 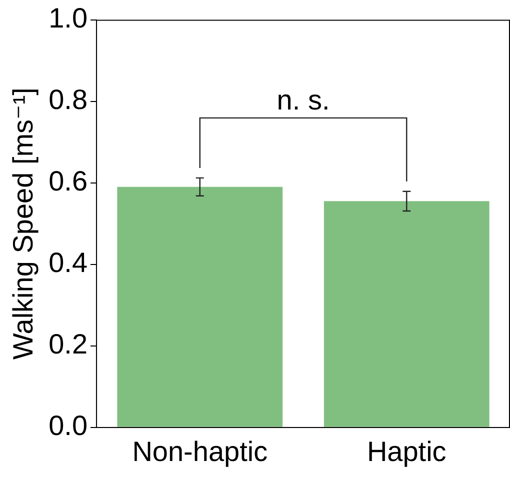 I want to click on x-tick-label: Haptic, so click(x=406, y=451).